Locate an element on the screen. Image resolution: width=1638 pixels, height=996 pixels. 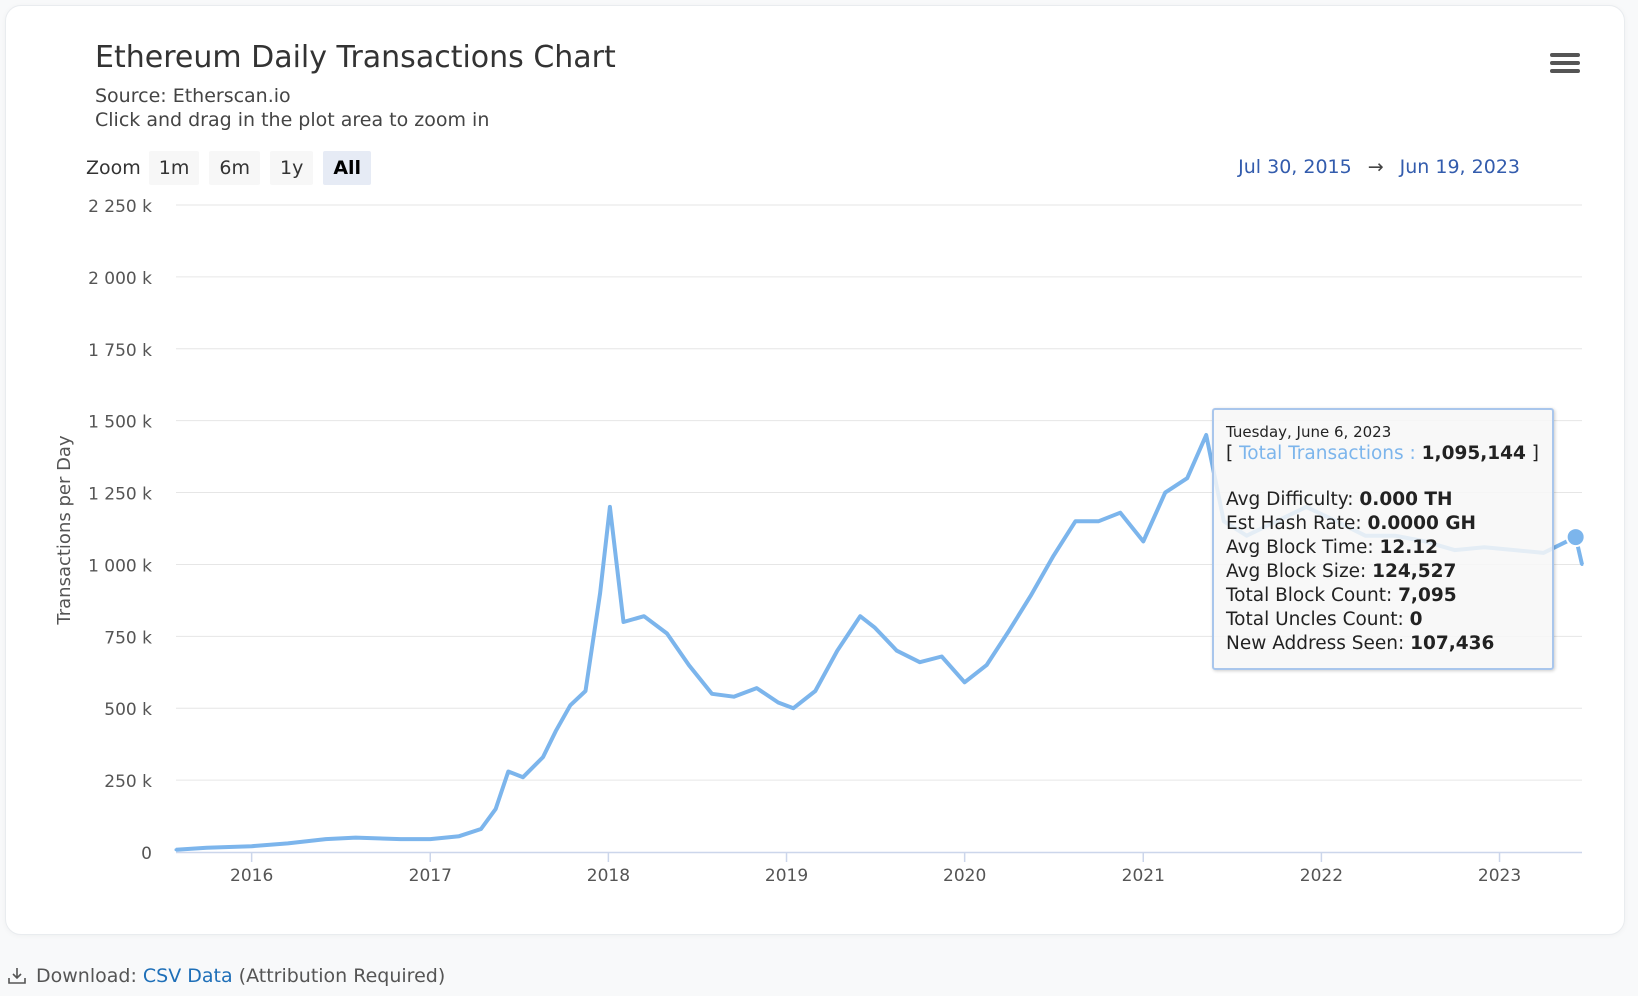
y-tick-label: 1 250 k is located at coordinates (120, 495).